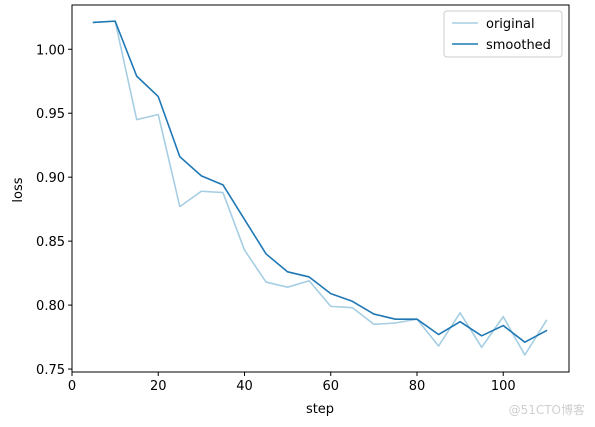  I want to click on x-tick-label: 0, so click(72, 386).